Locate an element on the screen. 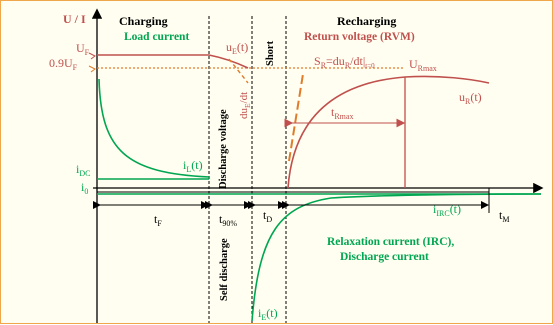 The width and height of the screenshot is (553, 325). discharge-voltage-curve is located at coordinates (228, 61).